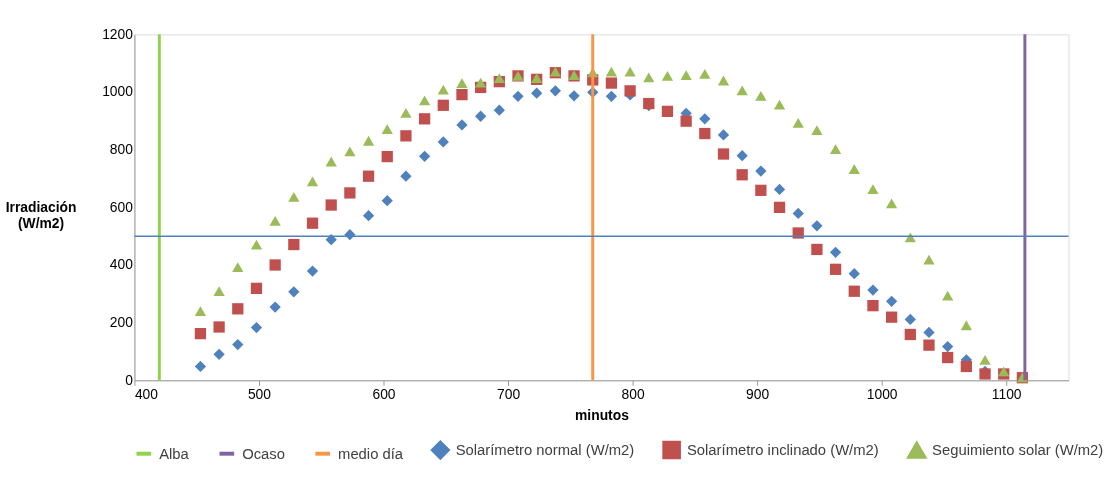  Describe the element at coordinates (545, 449) in the screenshot. I see `legend-label: Solarímetro normal (W/m2)` at that location.